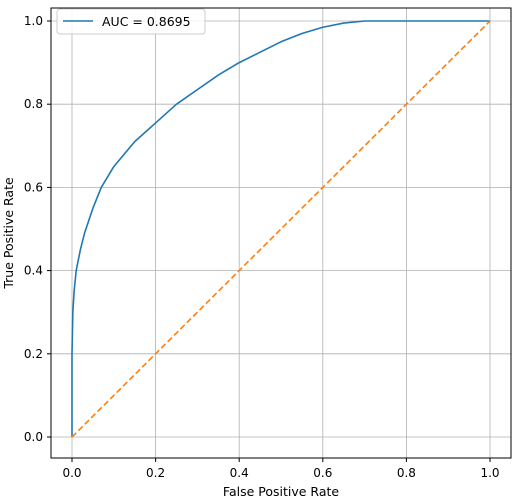  What do you see at coordinates (489, 473) in the screenshot?
I see `x-tick-label: 1.0` at bounding box center [489, 473].